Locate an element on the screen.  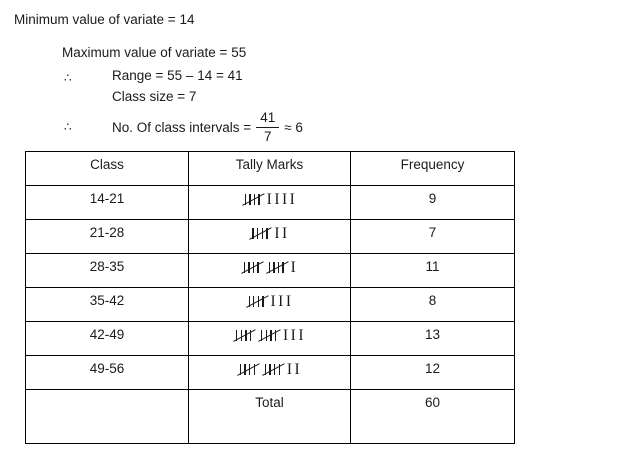
table-row: 14-21 IIII 9 is located at coordinates (270, 202).